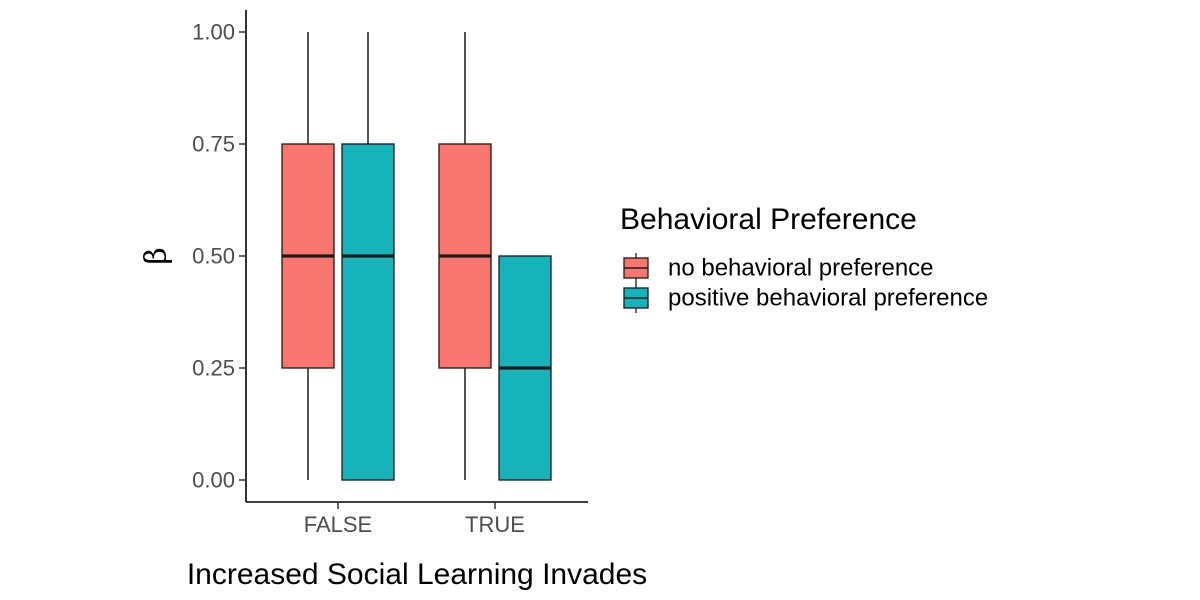 The image size is (1200, 600). Describe the element at coordinates (495, 524) in the screenshot. I see `x-tick-label: TRUE` at that location.